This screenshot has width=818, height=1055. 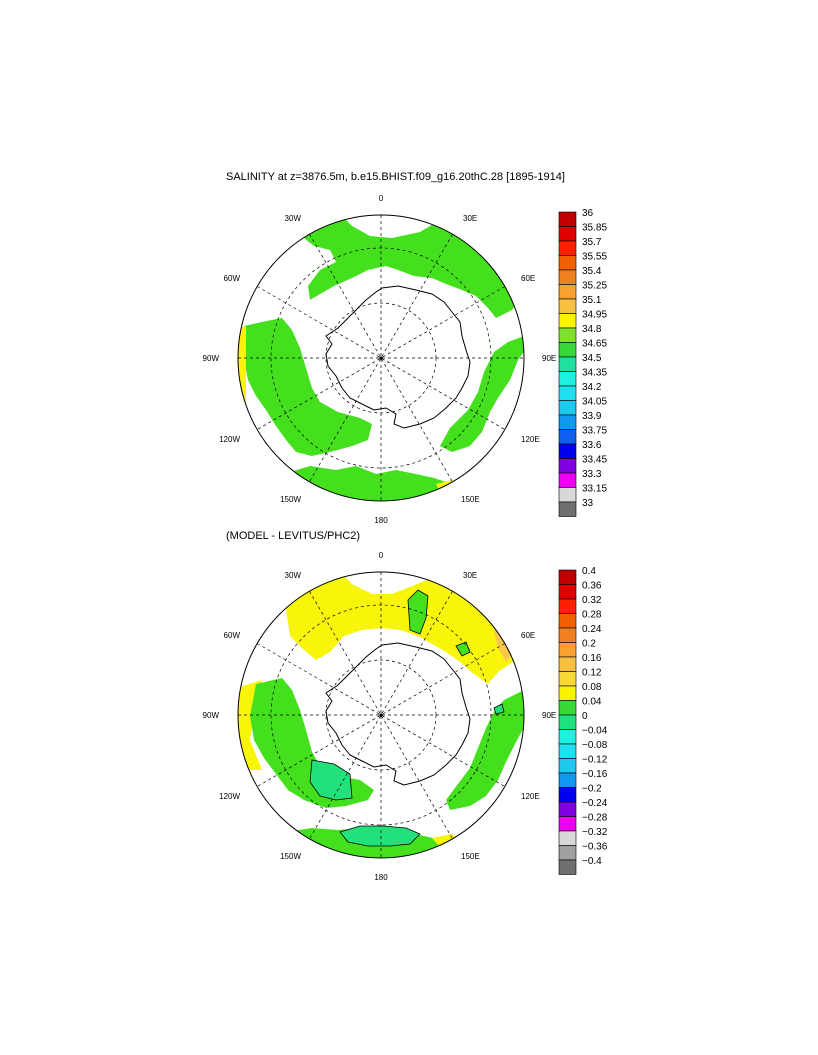 I want to click on colorbar-label: 34.95, so click(x=594, y=315).